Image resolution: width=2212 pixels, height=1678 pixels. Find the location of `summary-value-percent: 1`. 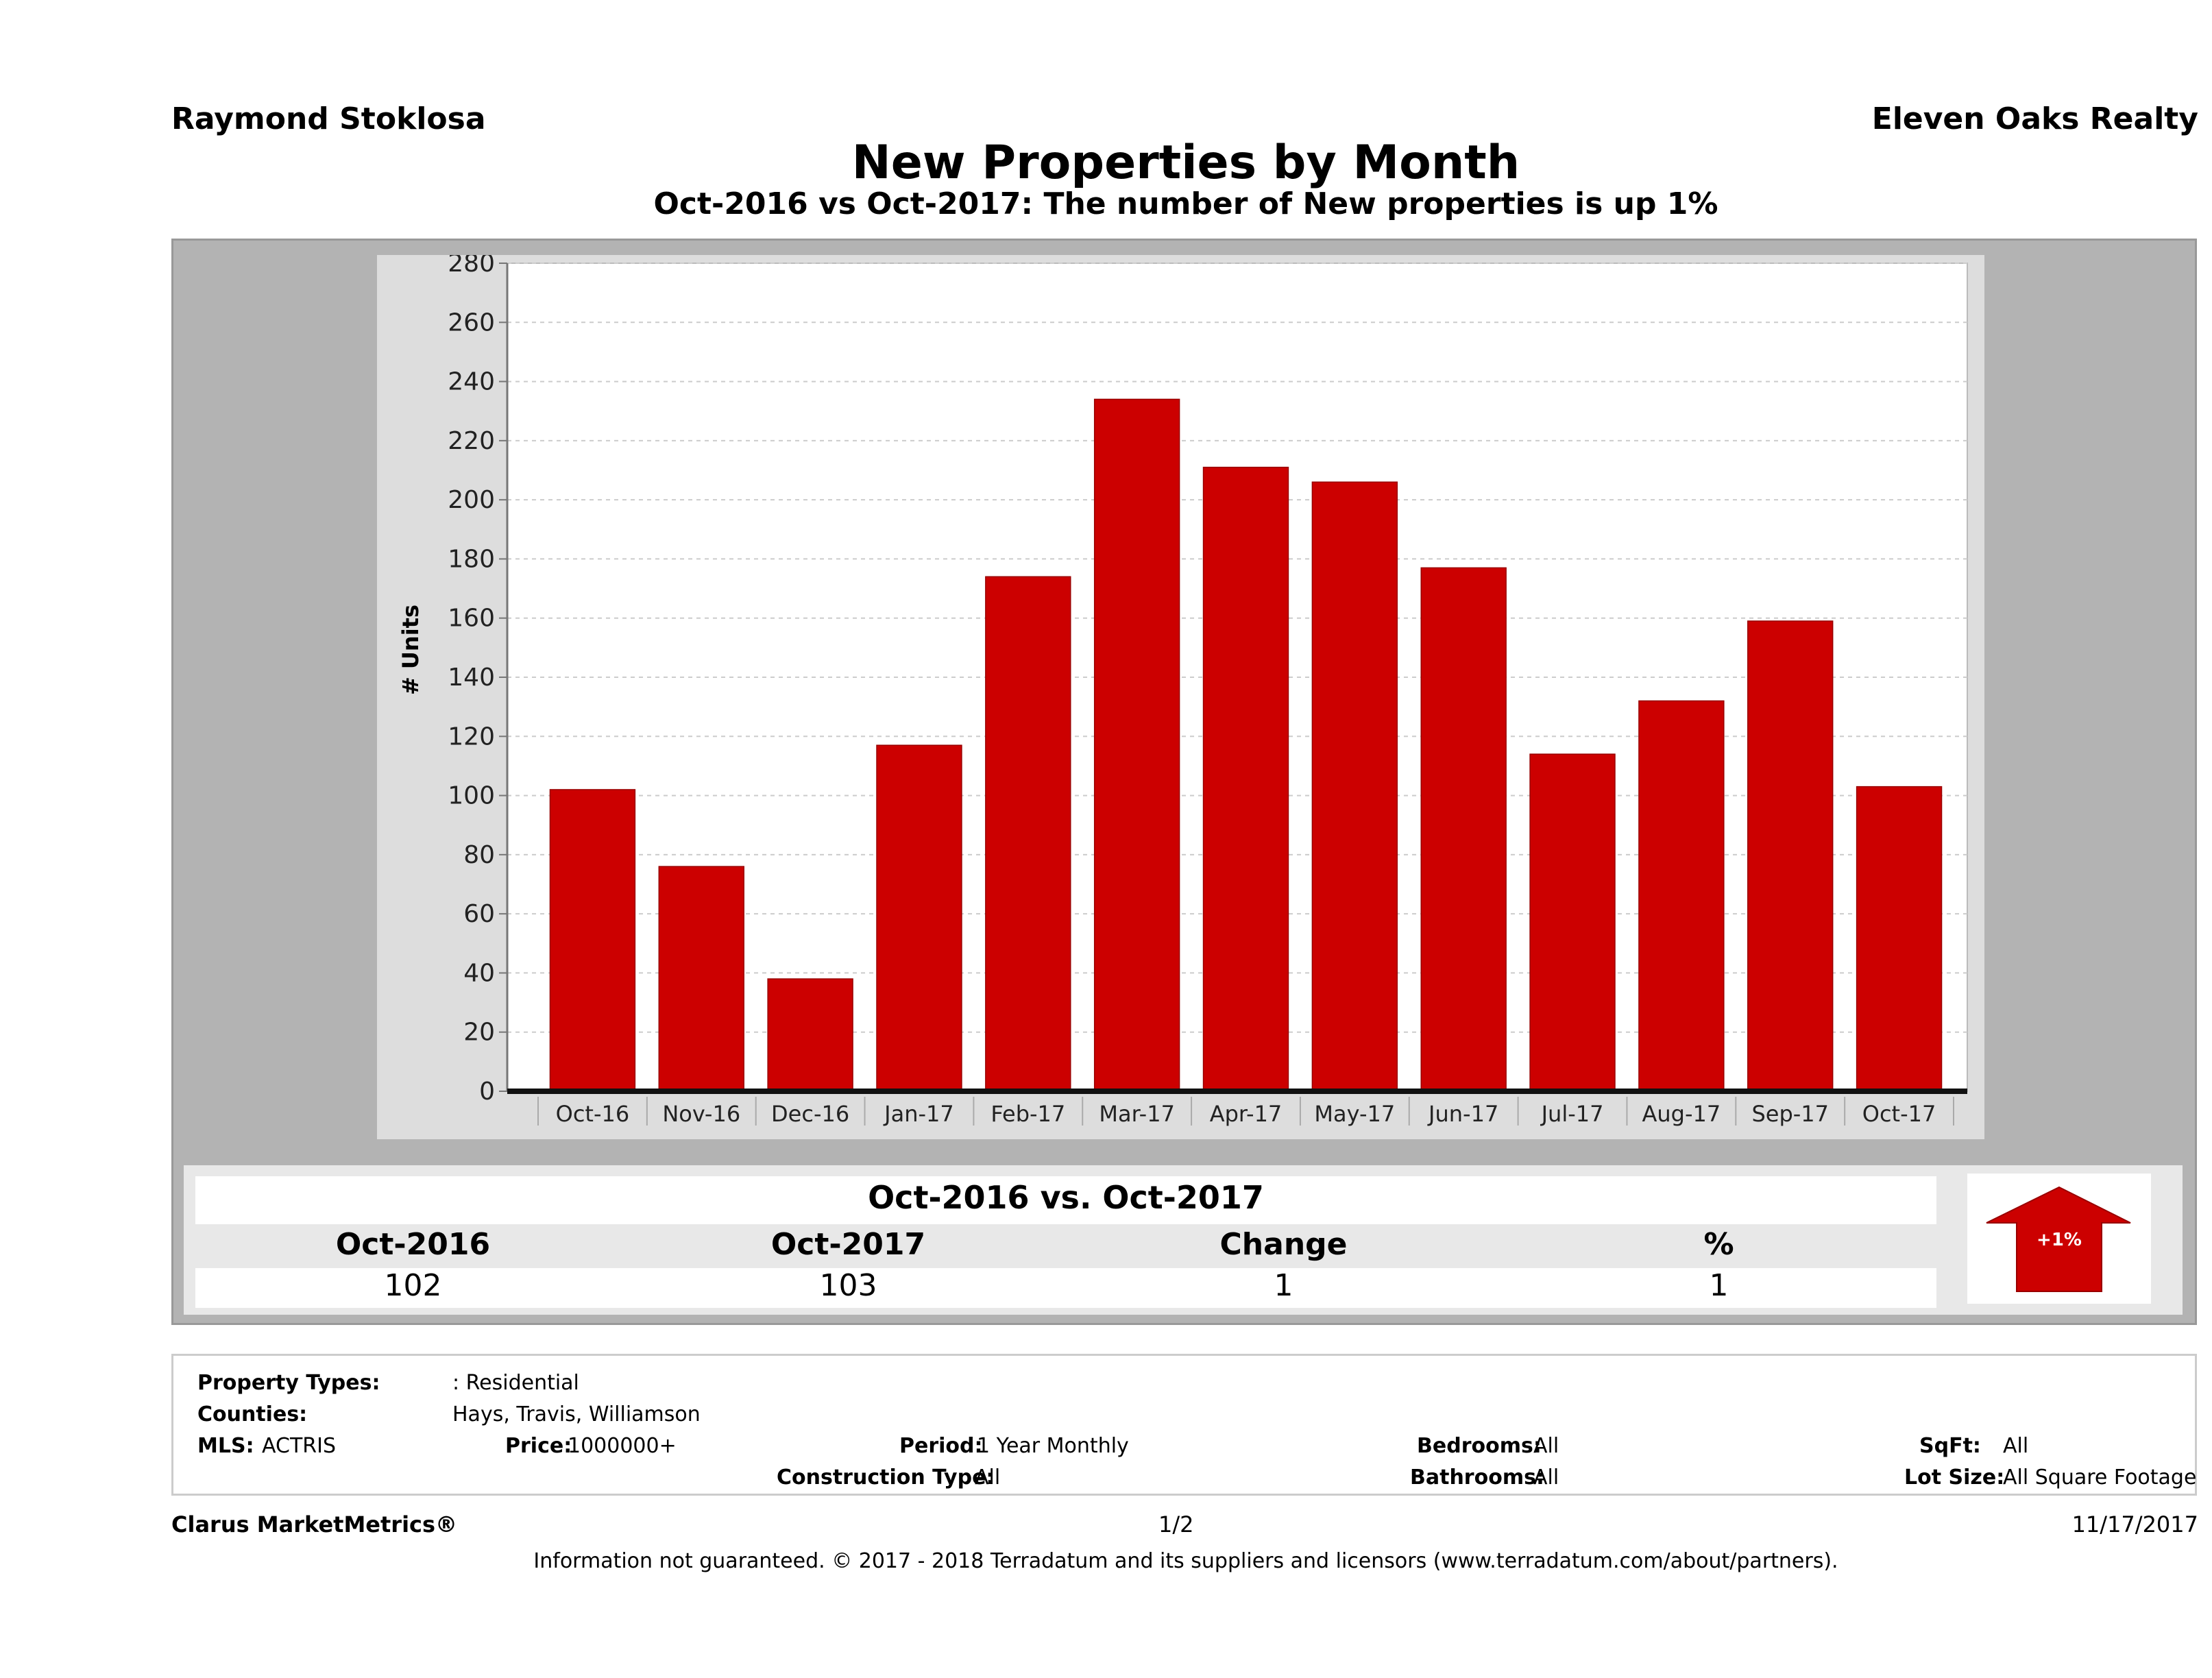

summary-value-percent: 1 is located at coordinates (1719, 1285).